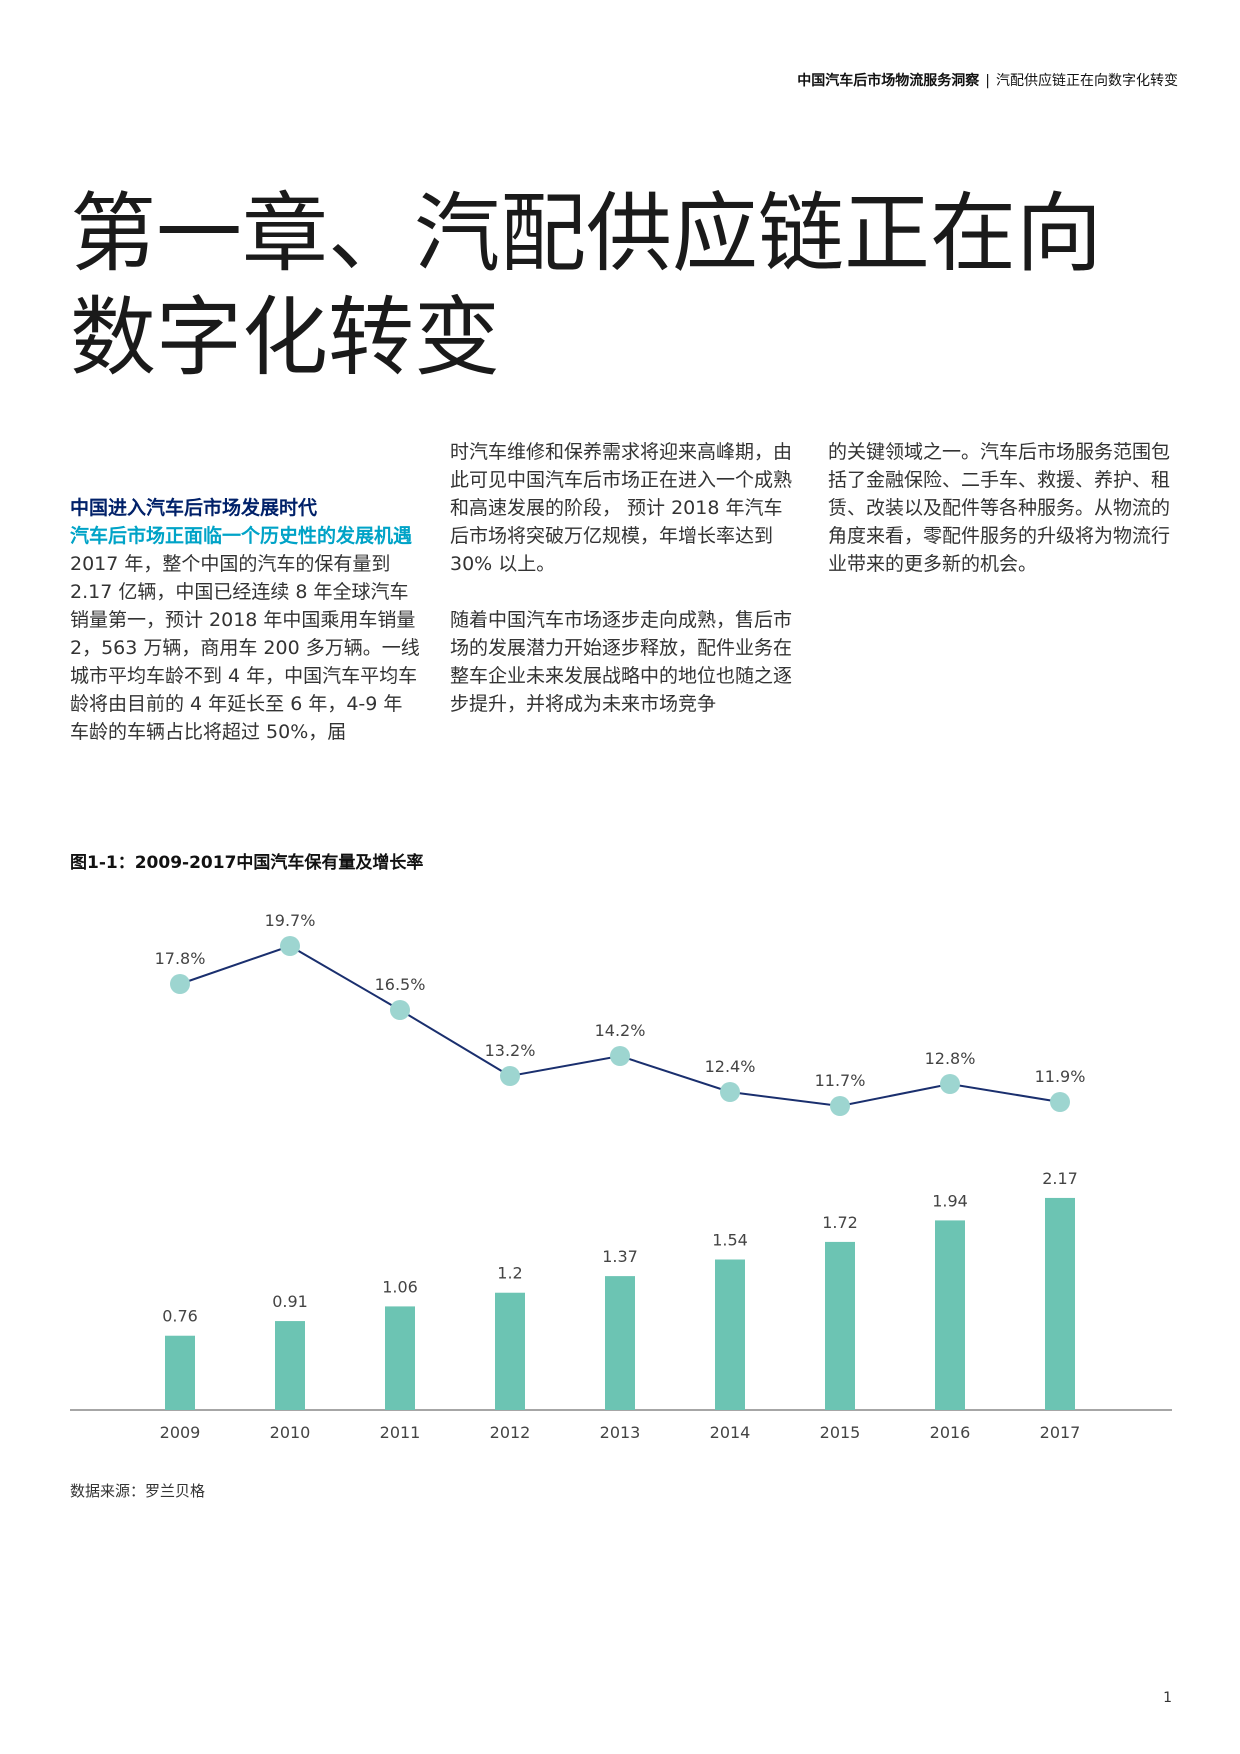 The height and width of the screenshot is (1754, 1240). Describe the element at coordinates (1060, 1432) in the screenshot. I see `x-tick-label: 2017` at that location.